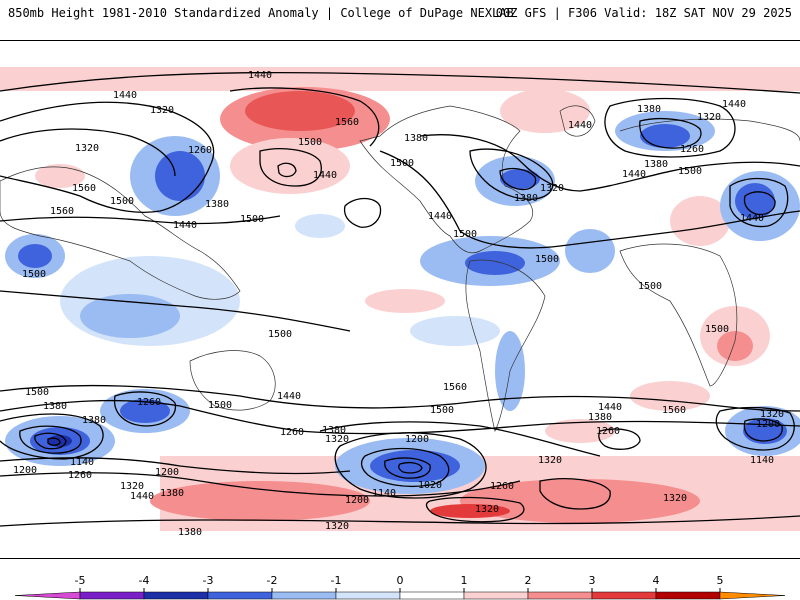 The image size is (800, 600). What do you see at coordinates (208, 580) in the screenshot?
I see `colorbar-tick-label: -3` at bounding box center [208, 580].